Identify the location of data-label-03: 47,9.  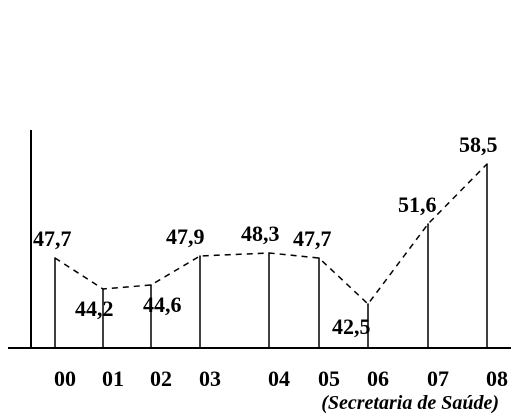
(185, 236).